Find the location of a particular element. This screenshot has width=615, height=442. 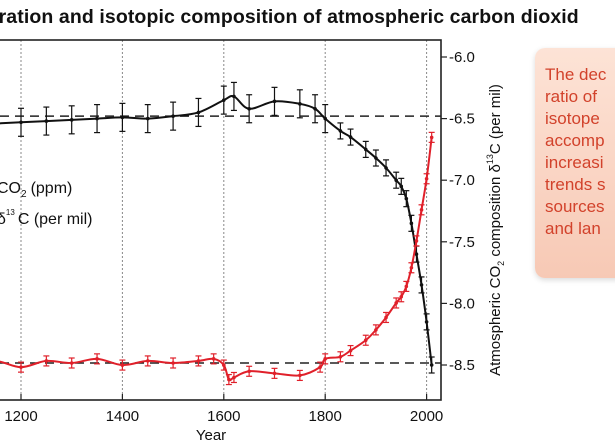

y2-tick-label: -7.5 is located at coordinates (462, 242).